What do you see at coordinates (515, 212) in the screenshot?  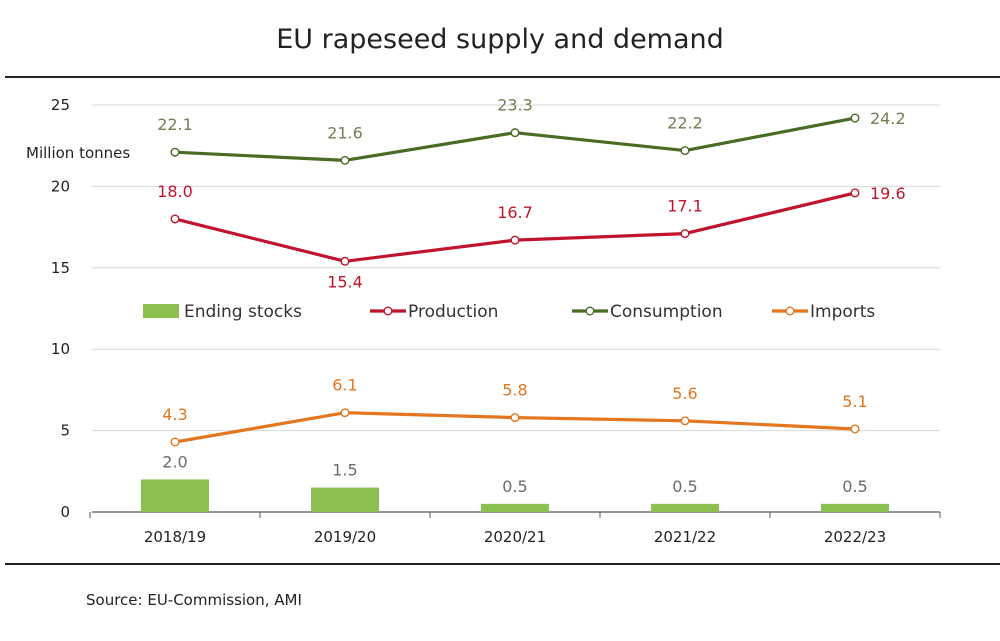 I see `data-label-production-2: 16.7` at bounding box center [515, 212].